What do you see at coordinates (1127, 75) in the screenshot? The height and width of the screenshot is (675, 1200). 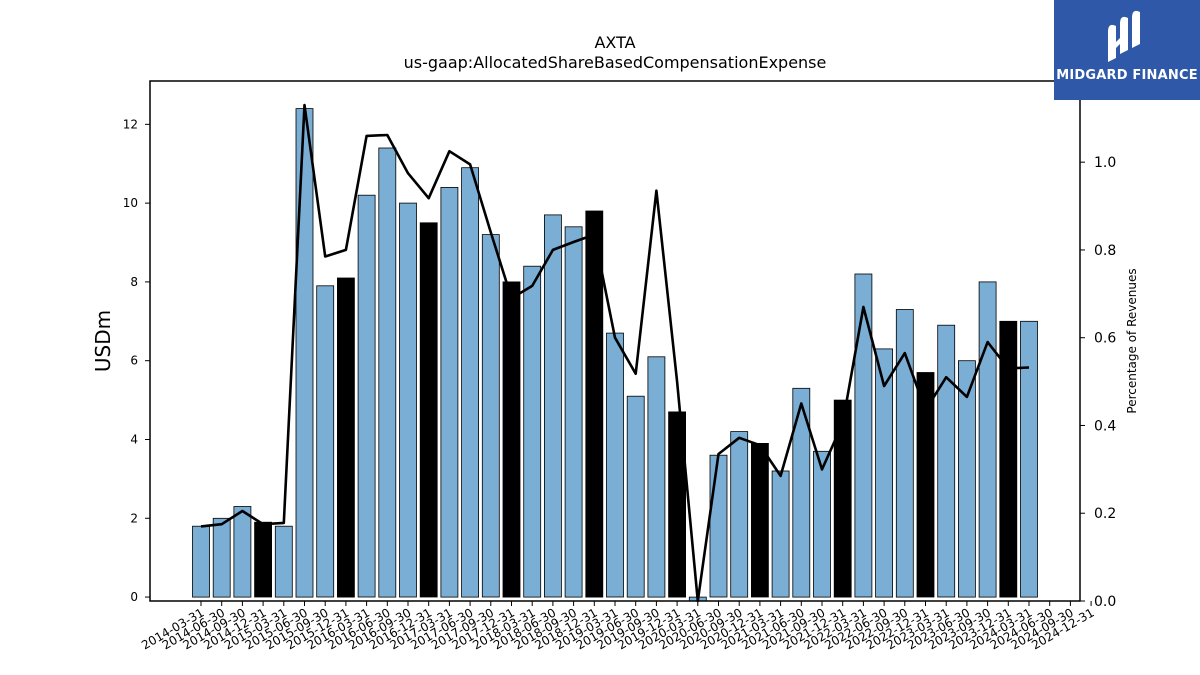 I see `logo-text: MIDGARD FINANCE` at bounding box center [1127, 75].